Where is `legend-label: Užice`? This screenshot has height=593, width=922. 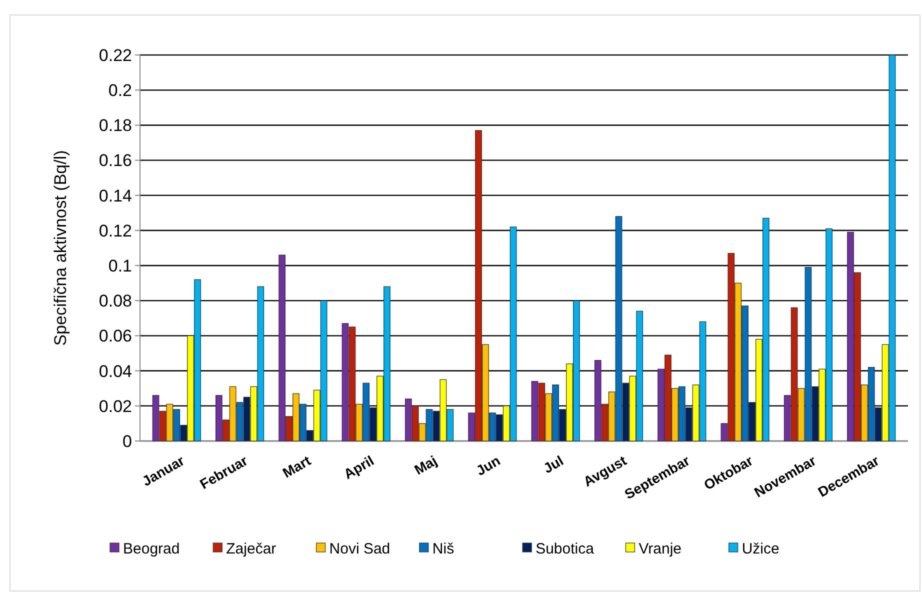
legend-label: Užice is located at coordinates (761, 549).